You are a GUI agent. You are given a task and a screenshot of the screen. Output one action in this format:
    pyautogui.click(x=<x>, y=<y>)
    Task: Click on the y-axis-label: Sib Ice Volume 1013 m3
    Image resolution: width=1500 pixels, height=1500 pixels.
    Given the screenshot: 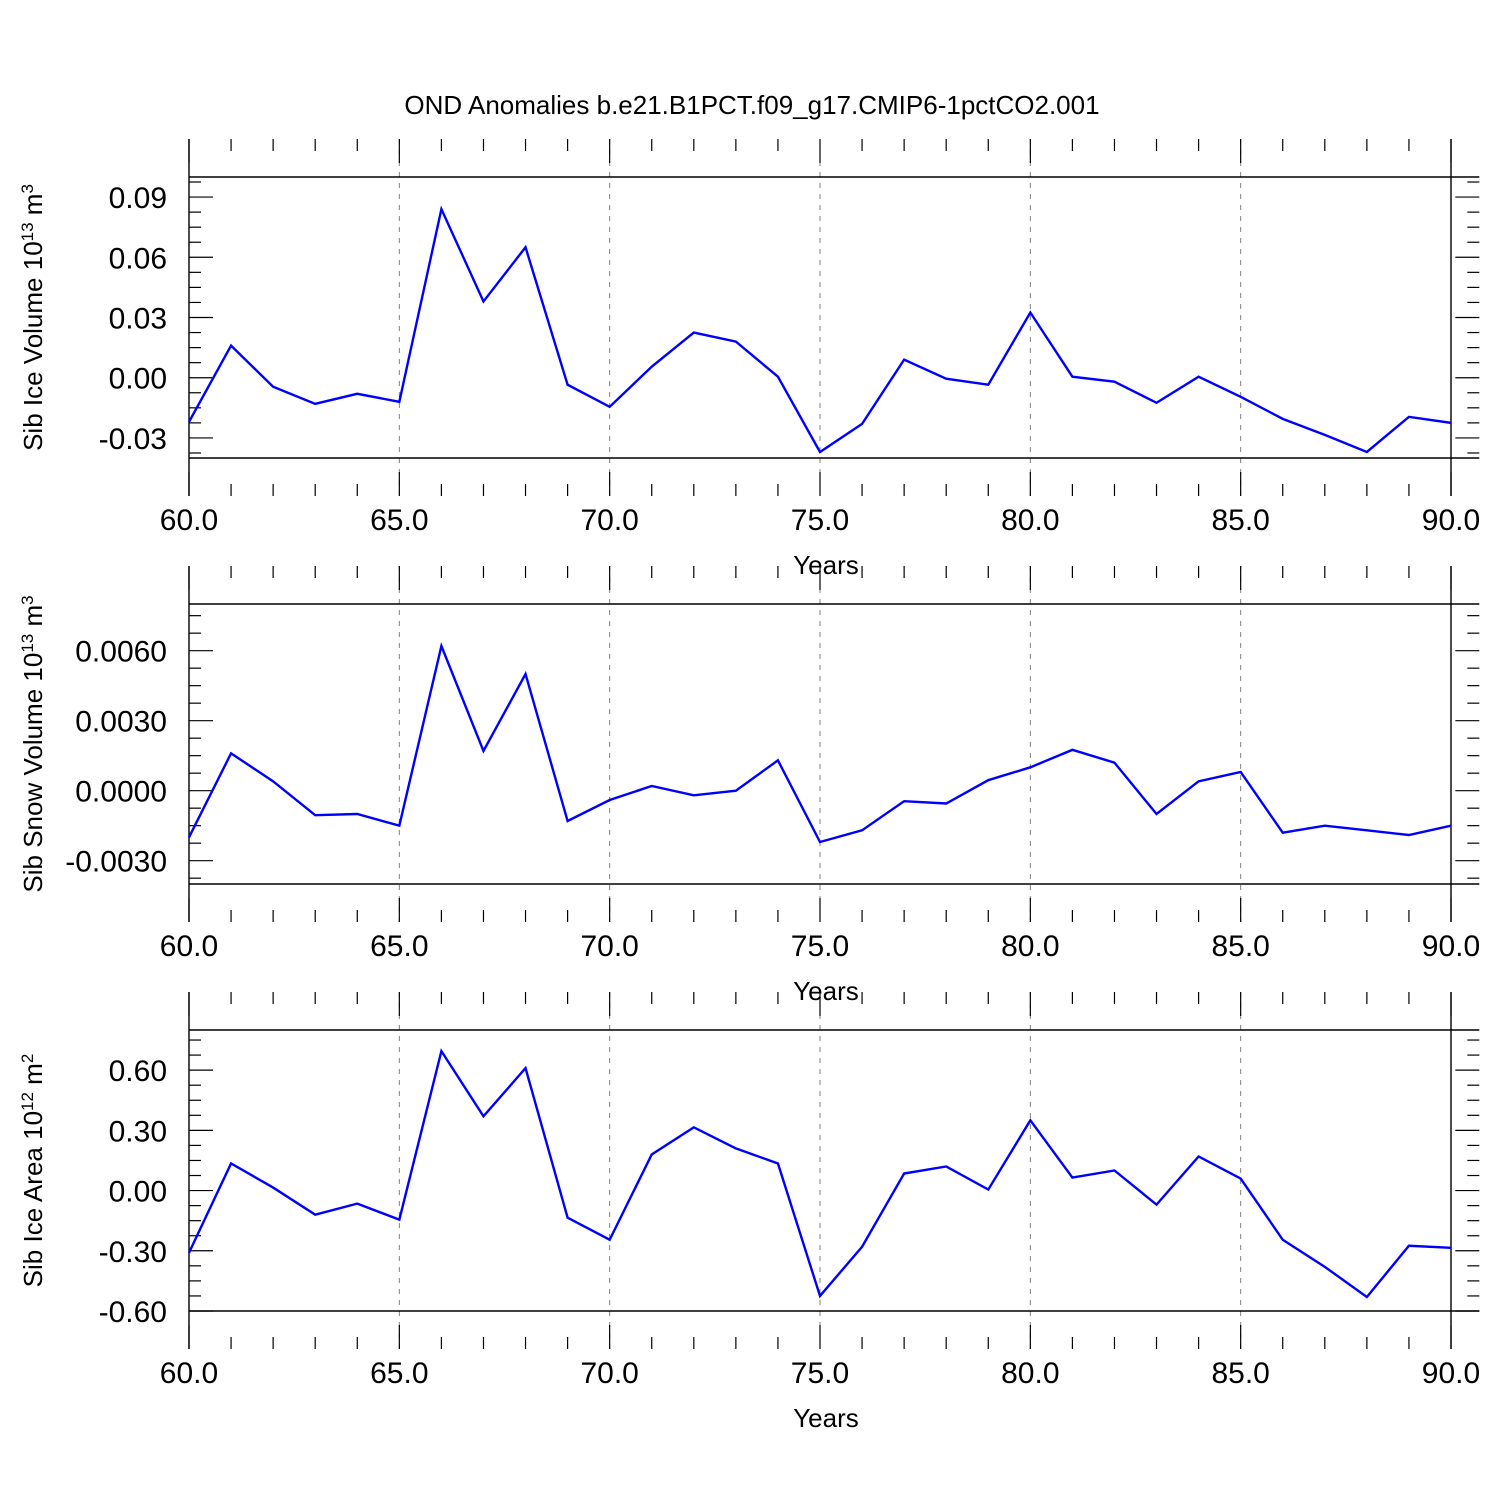 What is the action you would take?
    pyautogui.click(x=33, y=317)
    